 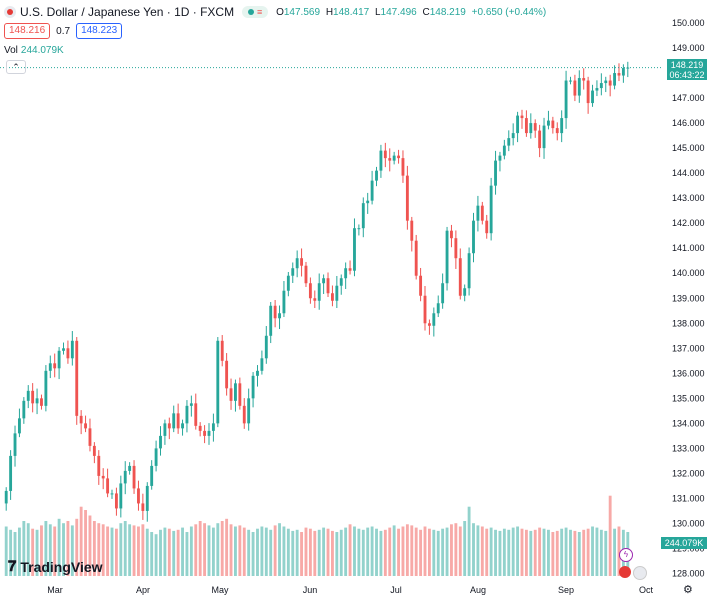 I want to click on symbol-title: U.S. Dollar / Japanese Yen · 1D · FXCM, so click(x=127, y=12).